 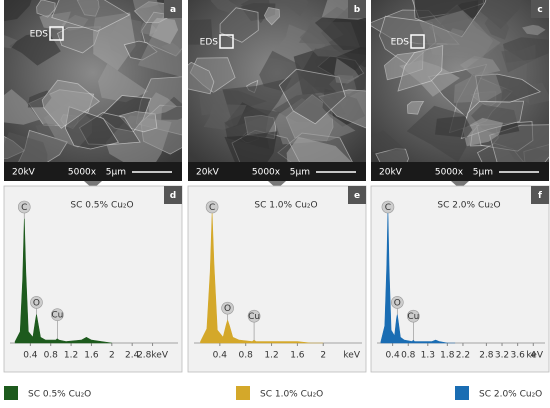 I want to click on x-tick-label: 3.6, so click(x=517, y=356).